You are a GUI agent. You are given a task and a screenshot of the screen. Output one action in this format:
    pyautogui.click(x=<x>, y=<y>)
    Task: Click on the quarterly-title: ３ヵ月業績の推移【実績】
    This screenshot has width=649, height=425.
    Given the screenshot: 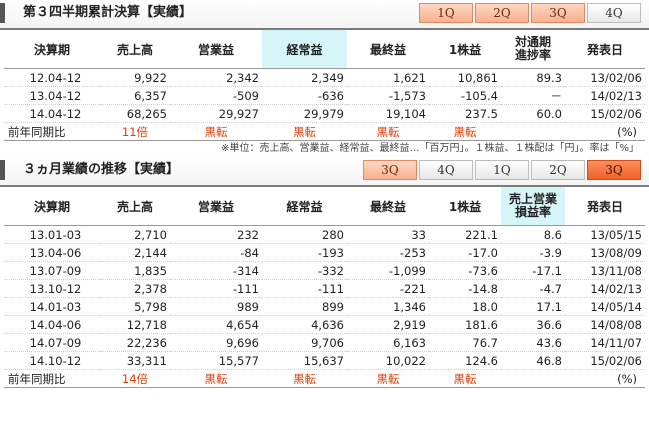 What is the action you would take?
    pyautogui.click(x=89, y=170)
    